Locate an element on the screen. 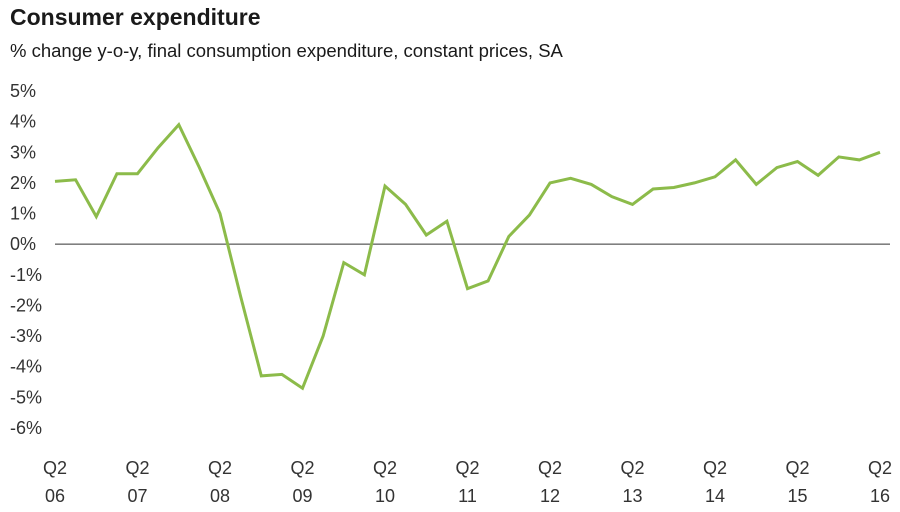 Image resolution: width=900 pixels, height=512 pixels. x-tick-year: 13 is located at coordinates (632, 496).